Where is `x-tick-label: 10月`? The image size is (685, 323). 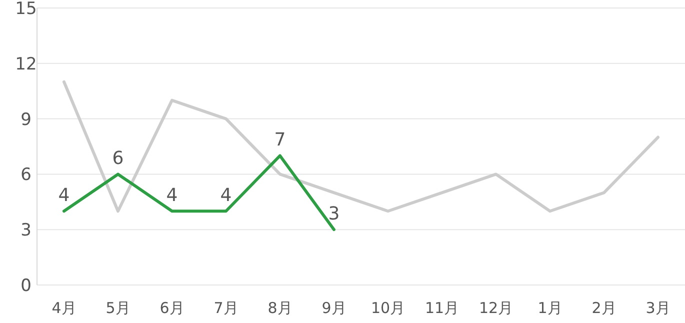 x-tick-label: 10月 is located at coordinates (388, 308).